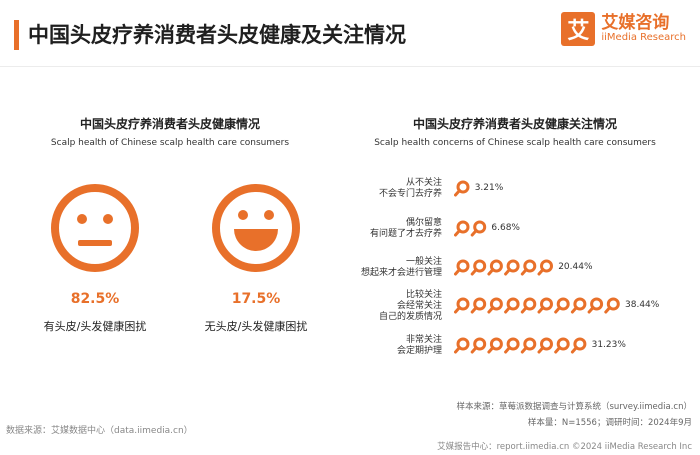 The width and height of the screenshot is (700, 455). What do you see at coordinates (575, 267) in the screenshot?
I see `row-value-label: 20.44%` at bounding box center [575, 267].